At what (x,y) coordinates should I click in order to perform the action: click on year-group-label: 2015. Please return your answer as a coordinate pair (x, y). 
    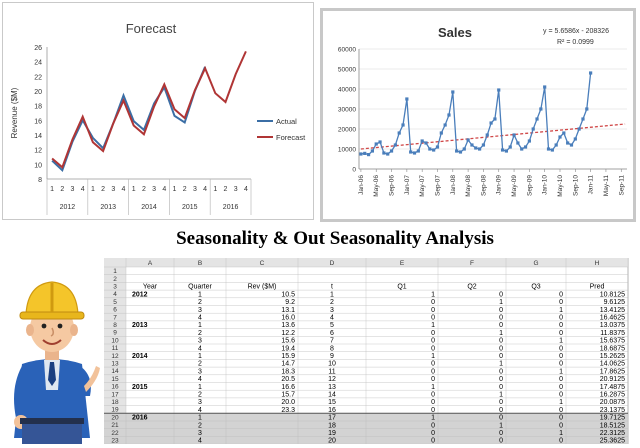
    Looking at the image, I should click on (190, 207).